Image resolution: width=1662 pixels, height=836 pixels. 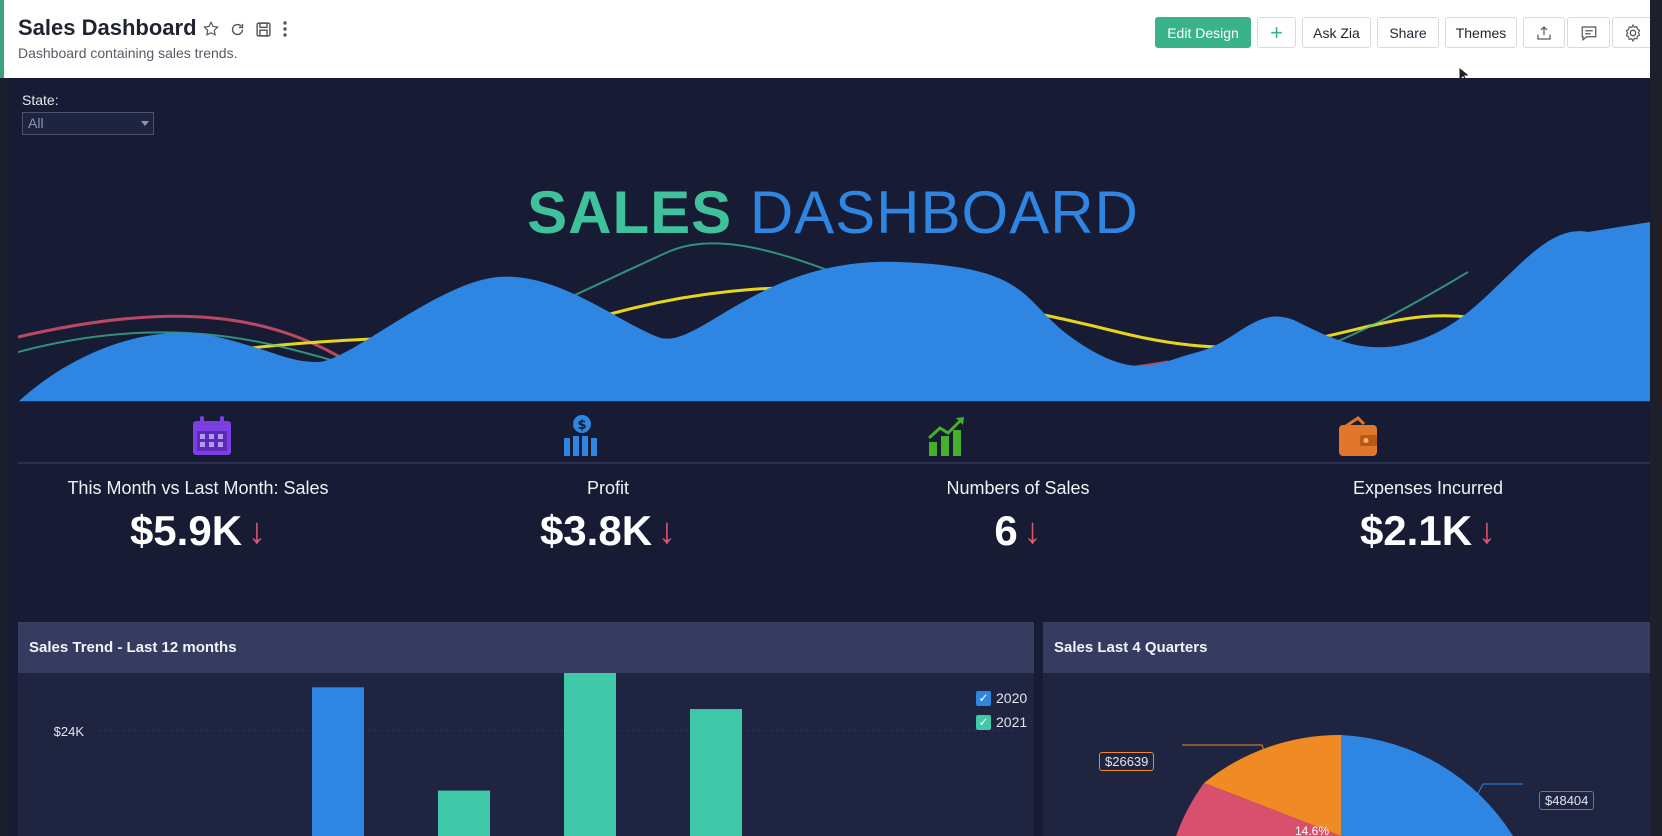 What do you see at coordinates (1012, 722) in the screenshot?
I see `legend-label: 2021` at bounding box center [1012, 722].